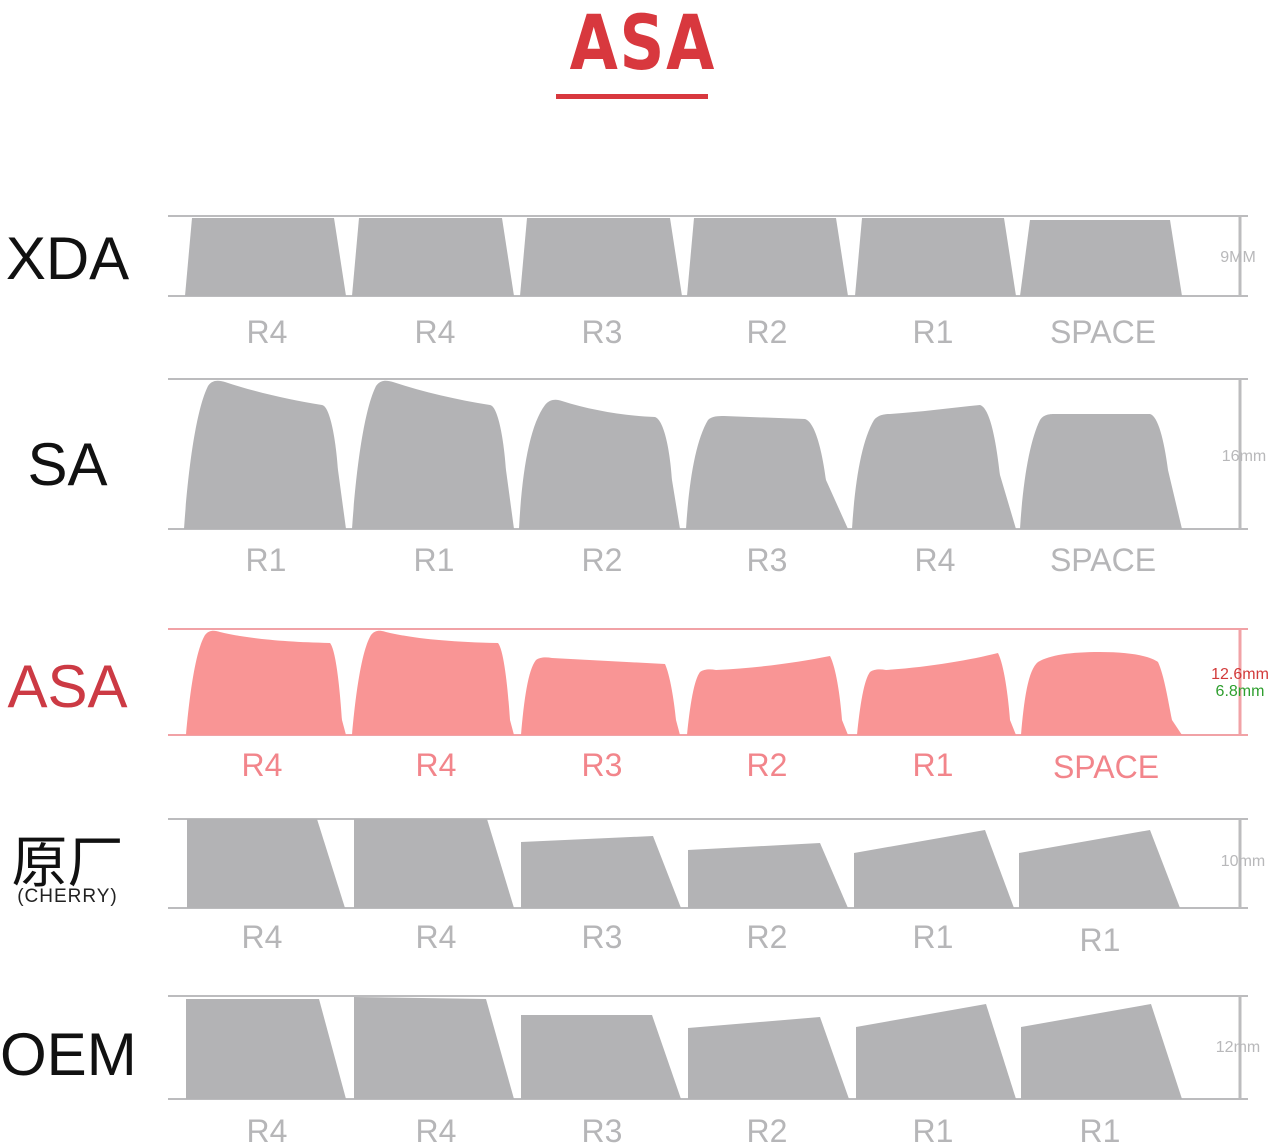 This screenshot has height=1148, width=1280. Describe the element at coordinates (67, 896) in the screenshot. I see `profile-sublabel-cherry: (CHERRY)` at that location.